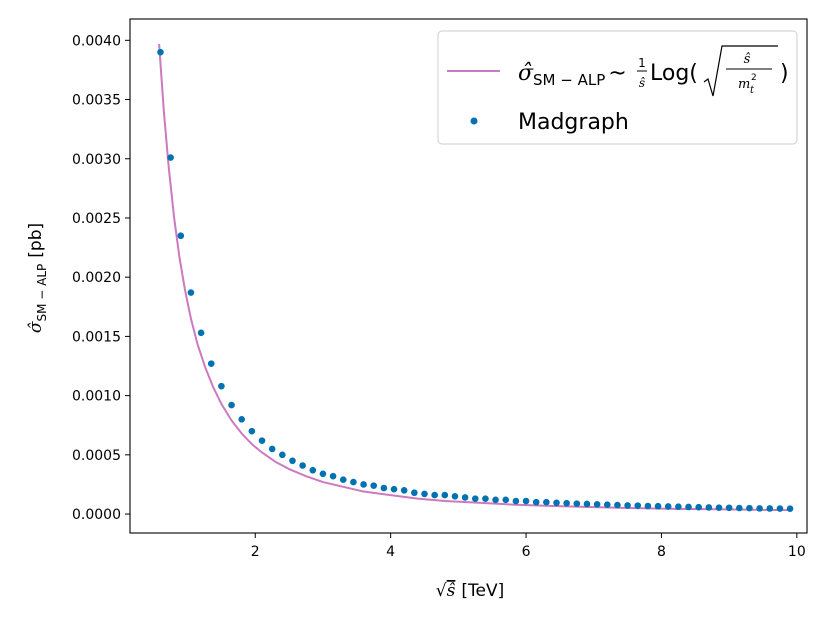  I want to click on legend-log: Log(, so click(674, 73).